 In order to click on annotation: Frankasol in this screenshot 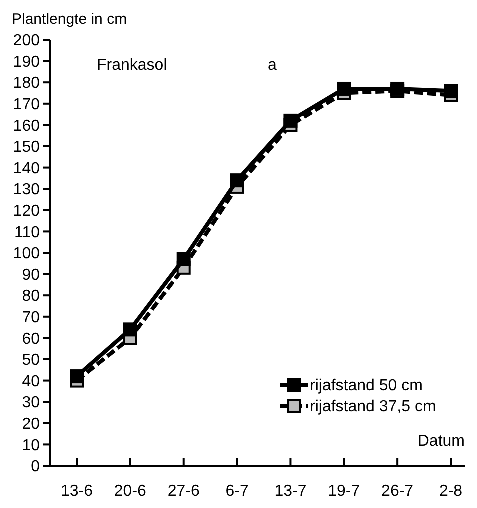, I will do `click(132, 65)`.